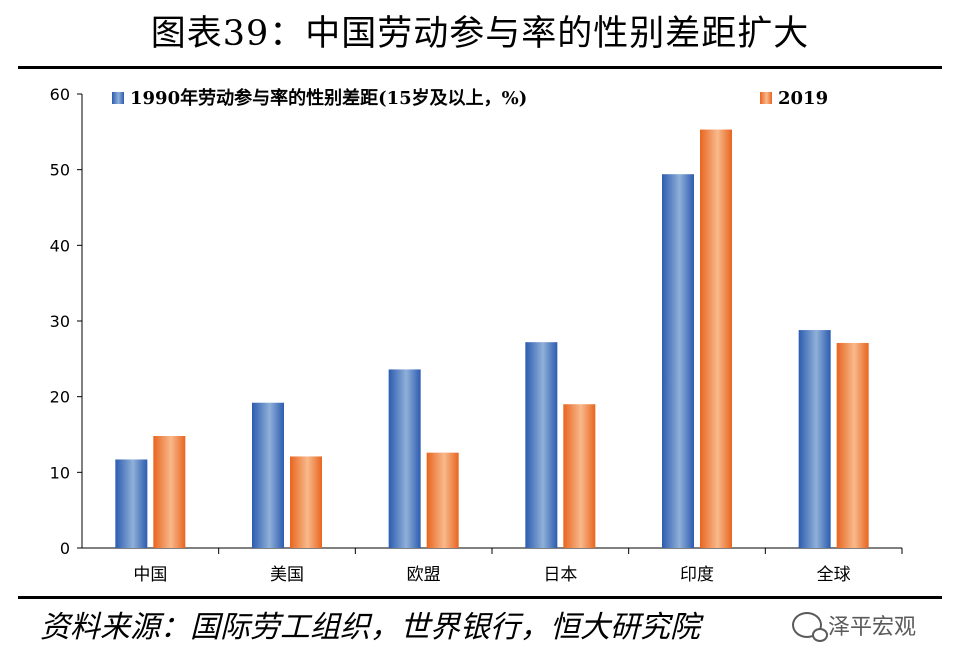 The height and width of the screenshot is (670, 960). What do you see at coordinates (766, 98) in the screenshot?
I see `legend-swatch-2019` at bounding box center [766, 98].